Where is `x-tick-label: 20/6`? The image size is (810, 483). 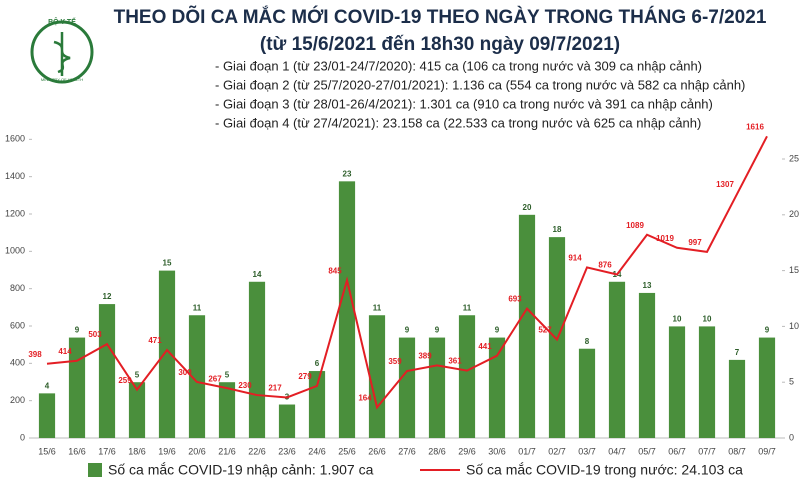
x-tick-label: 20/6 is located at coordinates (197, 451).